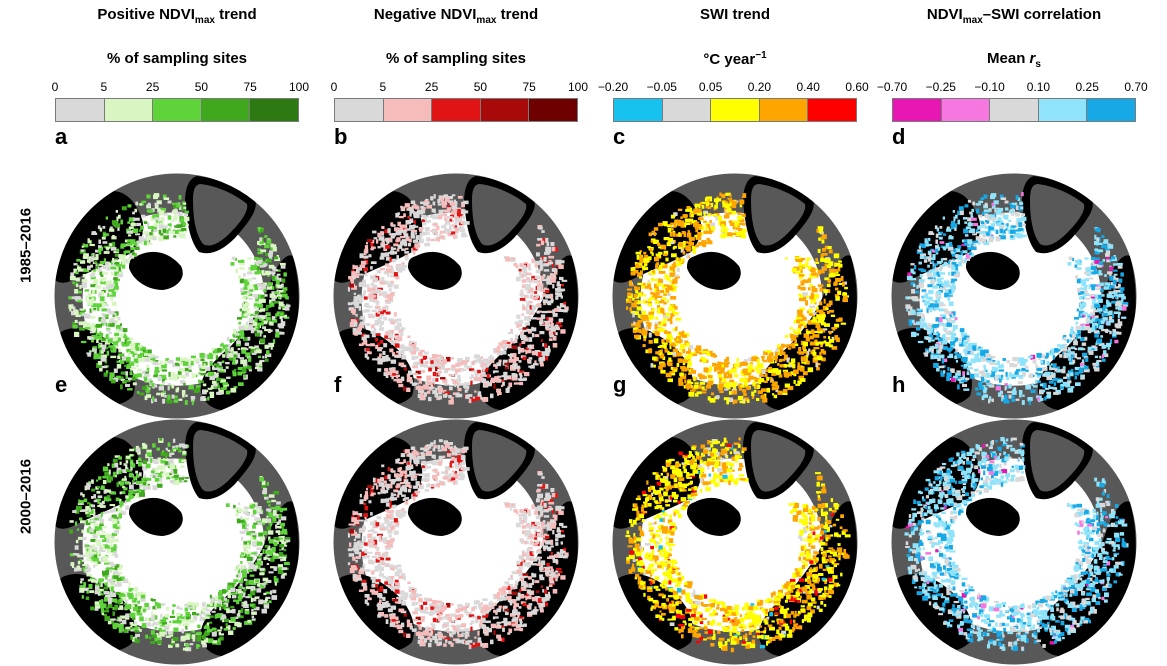 This screenshot has height=666, width=1167. What do you see at coordinates (941, 87) in the screenshot?
I see `colorbar-tick-label: −0.25` at bounding box center [941, 87].